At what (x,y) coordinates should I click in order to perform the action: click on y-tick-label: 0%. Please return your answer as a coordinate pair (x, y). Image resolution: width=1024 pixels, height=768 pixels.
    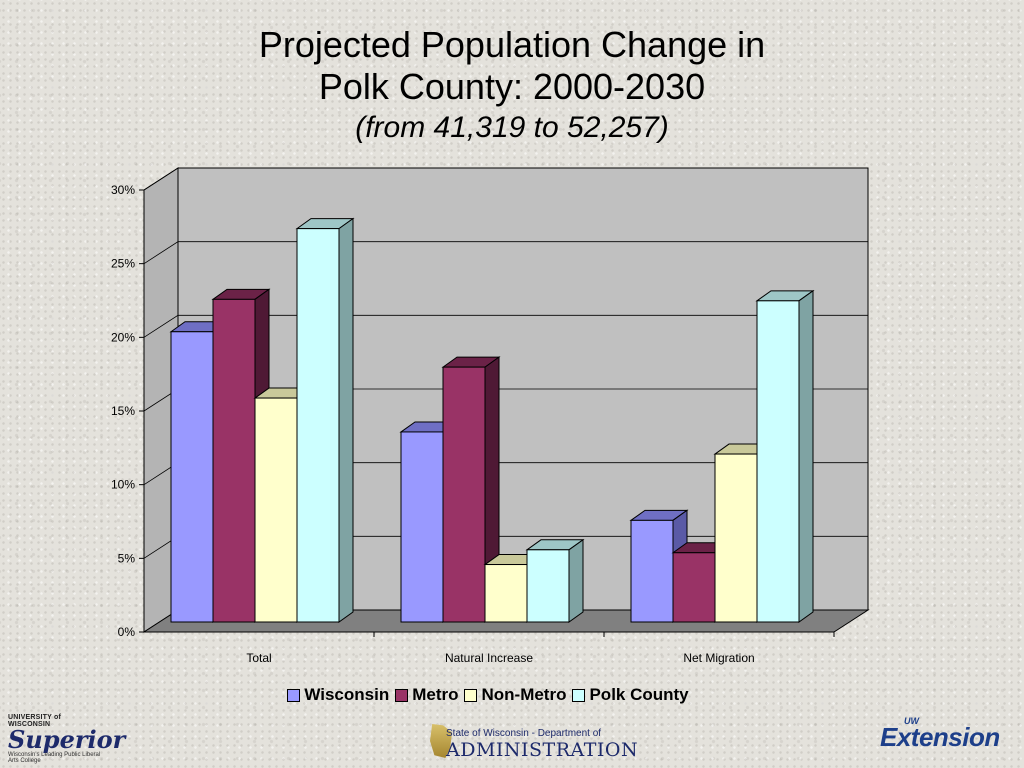
    Looking at the image, I should click on (127, 632).